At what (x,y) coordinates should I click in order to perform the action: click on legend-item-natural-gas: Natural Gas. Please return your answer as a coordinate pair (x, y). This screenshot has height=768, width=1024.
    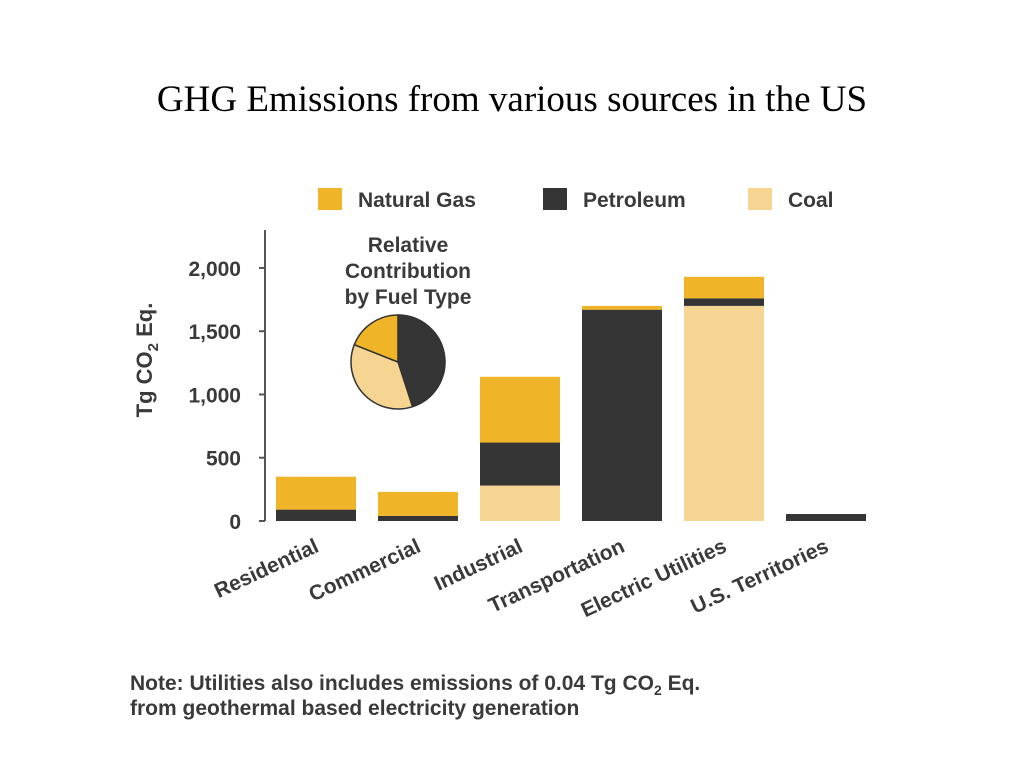
    Looking at the image, I should click on (397, 200).